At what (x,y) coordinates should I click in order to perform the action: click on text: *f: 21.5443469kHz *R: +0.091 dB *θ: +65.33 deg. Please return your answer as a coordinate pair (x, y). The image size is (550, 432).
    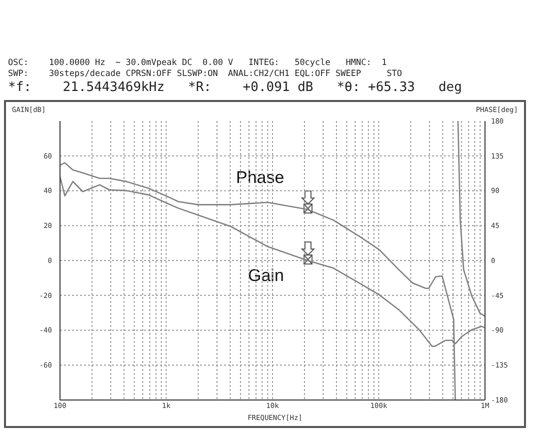
    Looking at the image, I should click on (235, 87).